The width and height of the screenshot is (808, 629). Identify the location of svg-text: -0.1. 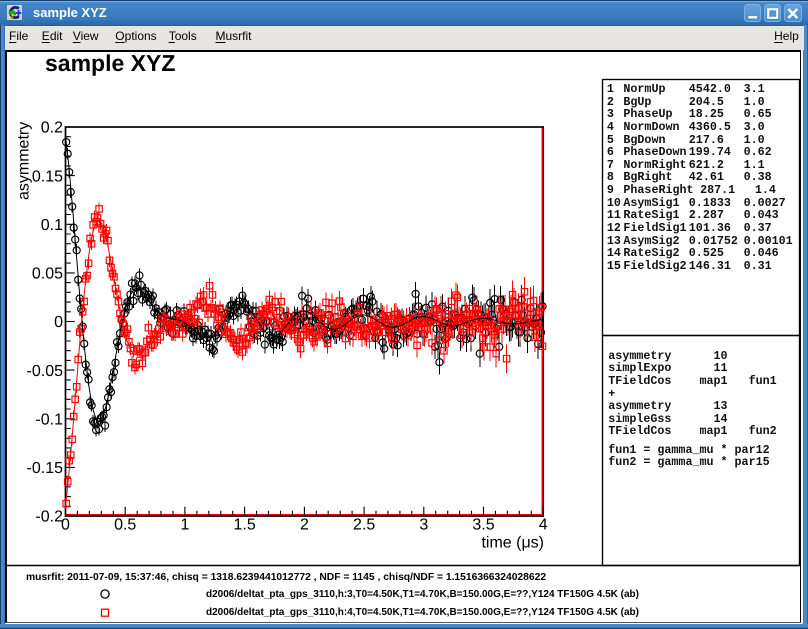
(49, 419).